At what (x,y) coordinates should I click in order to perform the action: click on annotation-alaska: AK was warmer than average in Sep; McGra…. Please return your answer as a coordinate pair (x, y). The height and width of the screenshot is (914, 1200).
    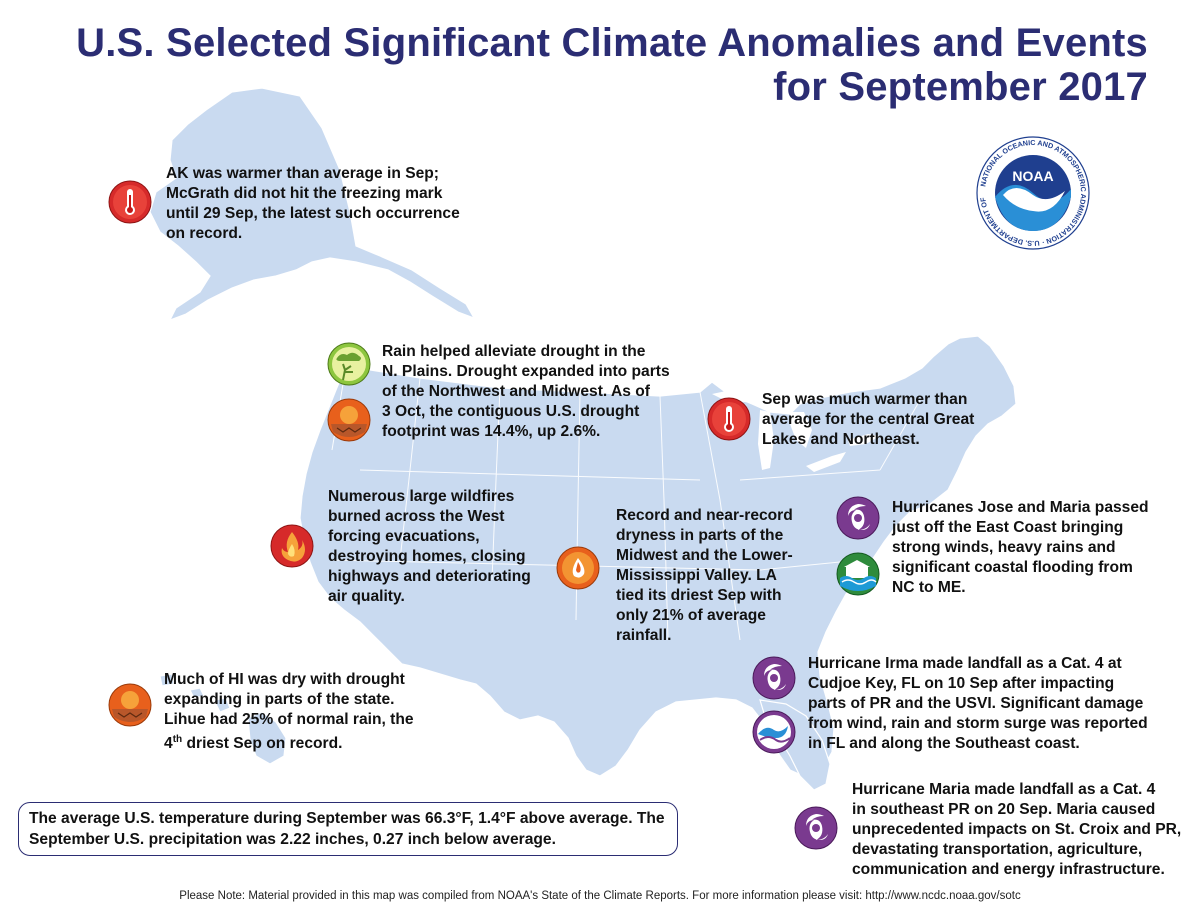
    Looking at the image, I should click on (313, 204).